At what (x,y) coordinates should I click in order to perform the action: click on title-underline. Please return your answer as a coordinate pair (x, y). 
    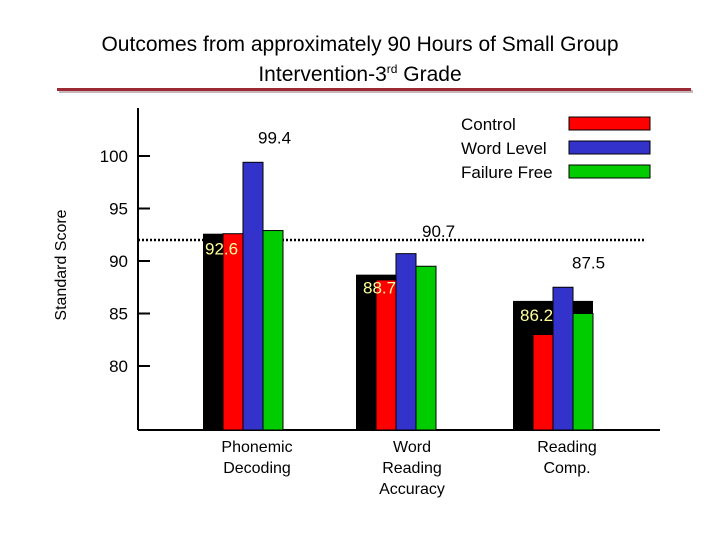
    Looking at the image, I should click on (374, 89).